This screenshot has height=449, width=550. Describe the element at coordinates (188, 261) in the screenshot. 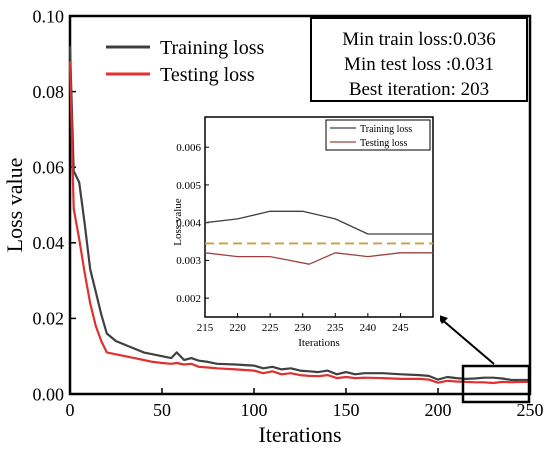

I see `y-tick-label: 0.003` at that location.